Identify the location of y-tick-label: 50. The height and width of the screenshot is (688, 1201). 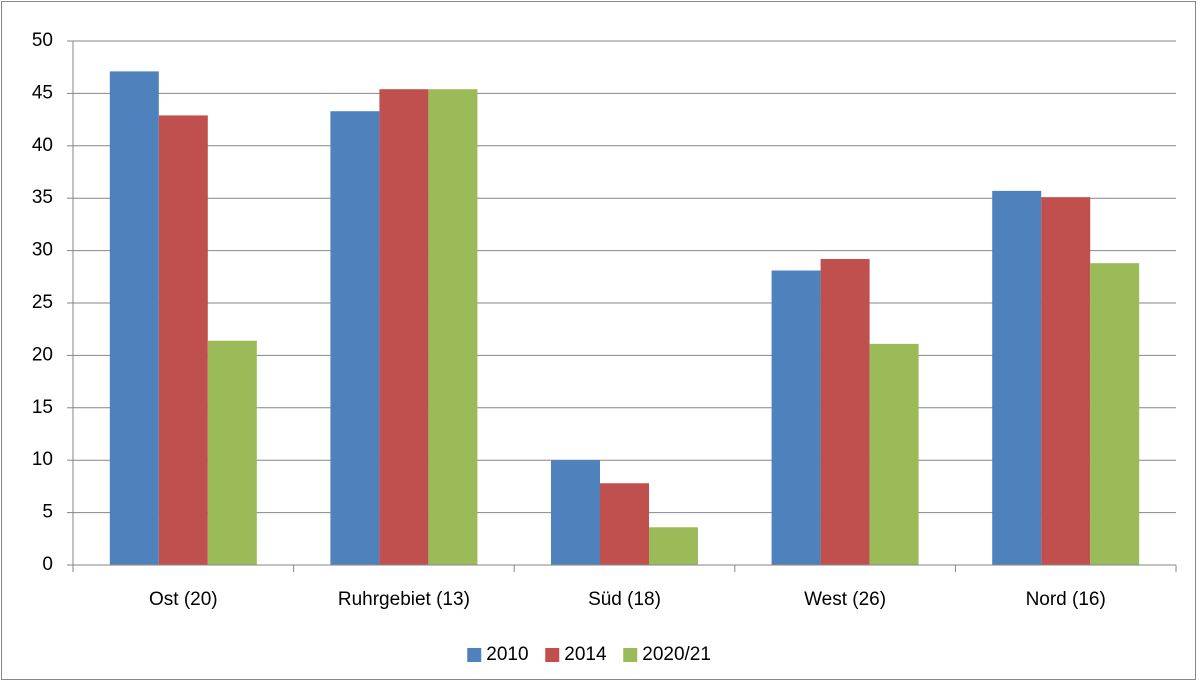
(42, 40).